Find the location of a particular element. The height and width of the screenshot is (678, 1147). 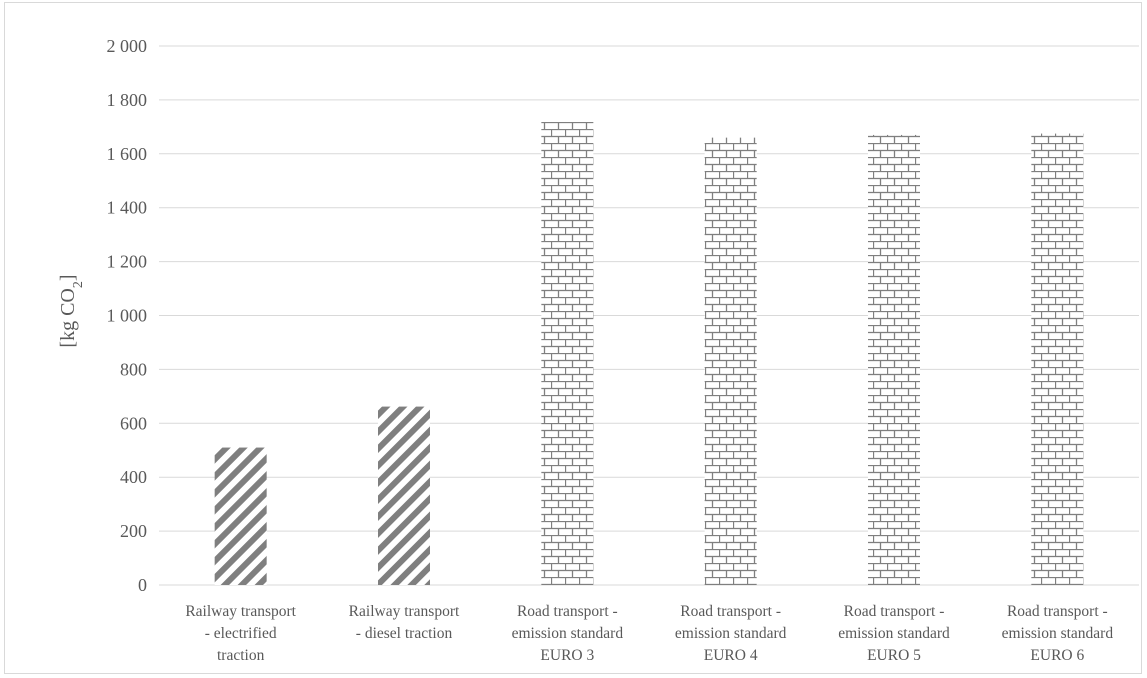

y-tick-label: 2 000 is located at coordinates (127, 46).